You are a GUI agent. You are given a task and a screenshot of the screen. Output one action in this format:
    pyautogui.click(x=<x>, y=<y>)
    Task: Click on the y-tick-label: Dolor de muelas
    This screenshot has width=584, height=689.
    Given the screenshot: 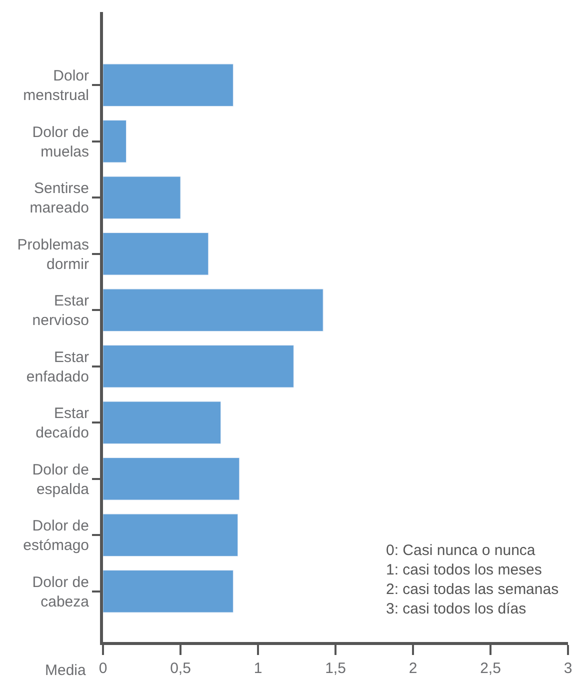 What is the action you would take?
    pyautogui.click(x=60, y=142)
    